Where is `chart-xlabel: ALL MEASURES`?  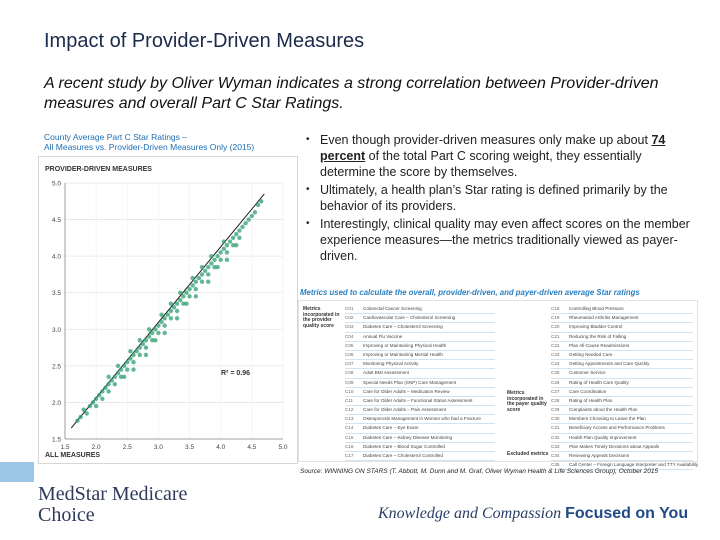
chart-xlabel: ALL MEASURES is located at coordinates (72, 455).